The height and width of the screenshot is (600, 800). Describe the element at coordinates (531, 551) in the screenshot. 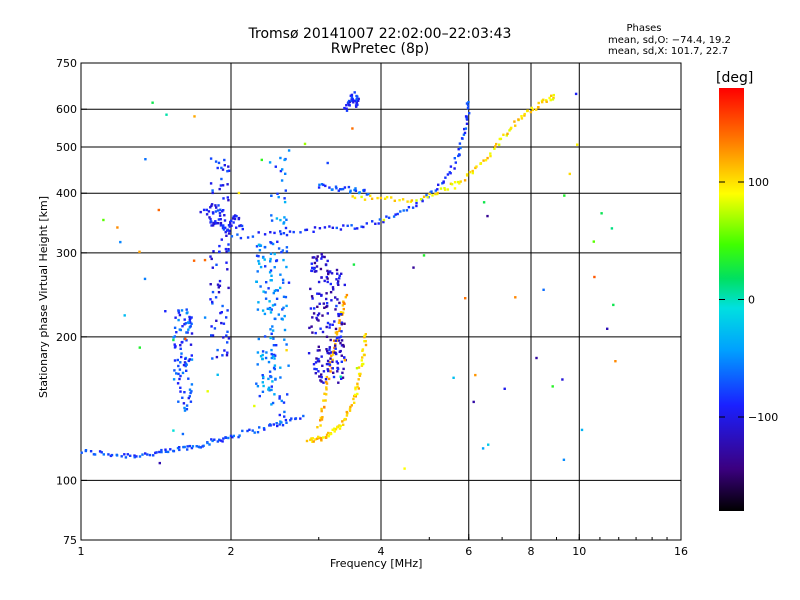

I see `x-tick-label: 8` at that location.